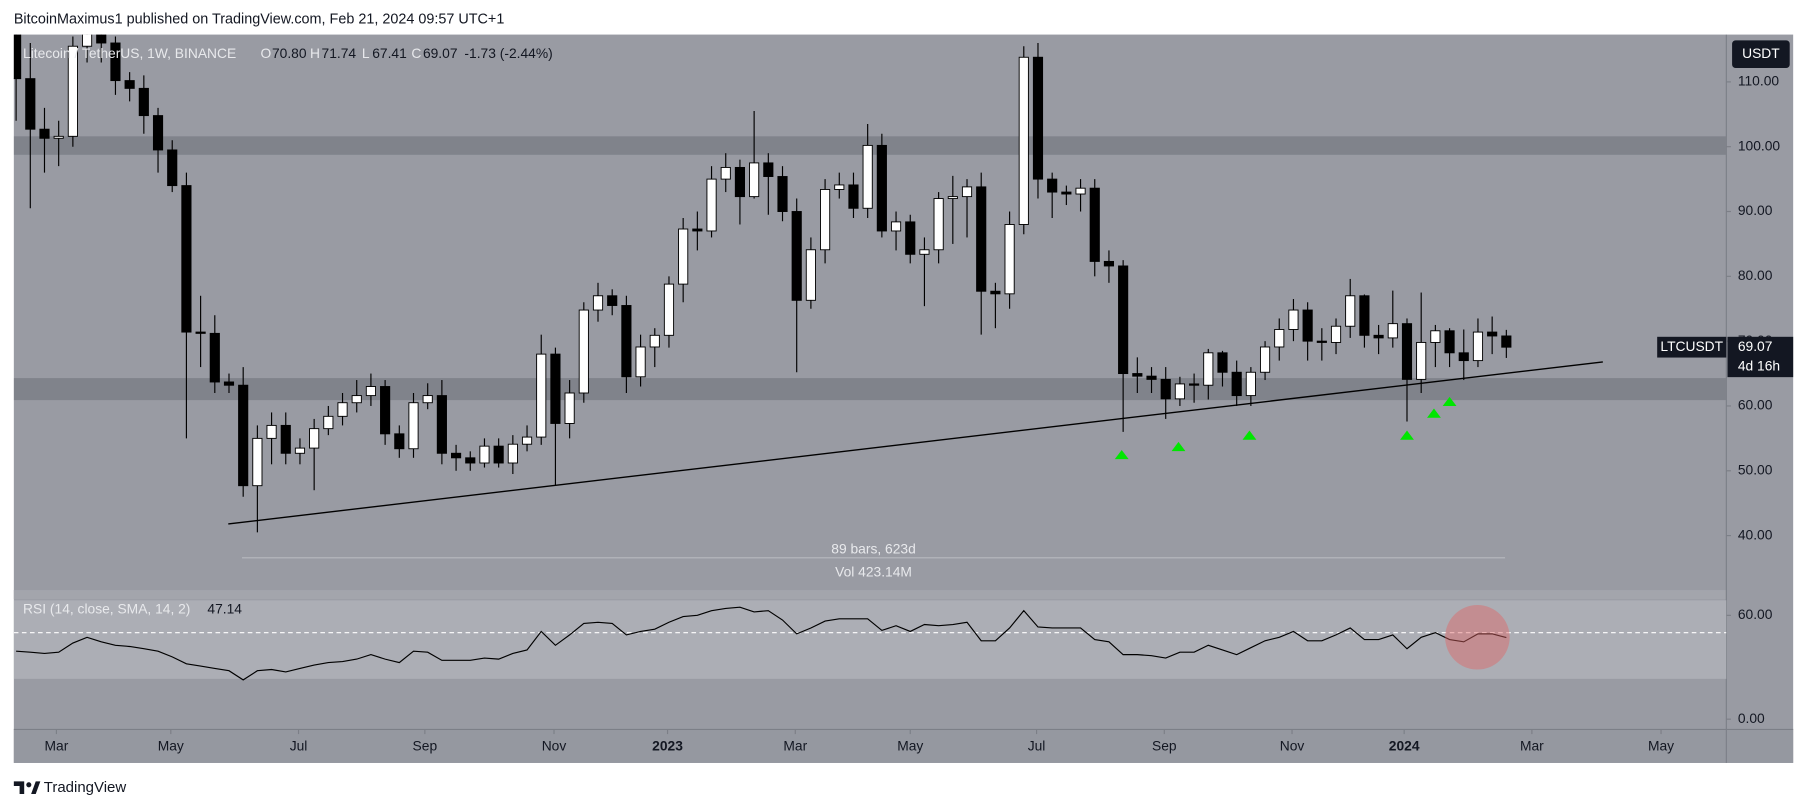 The image size is (1807, 809). Describe the element at coordinates (870, 640) in the screenshot. I see `rsi-pane` at that location.